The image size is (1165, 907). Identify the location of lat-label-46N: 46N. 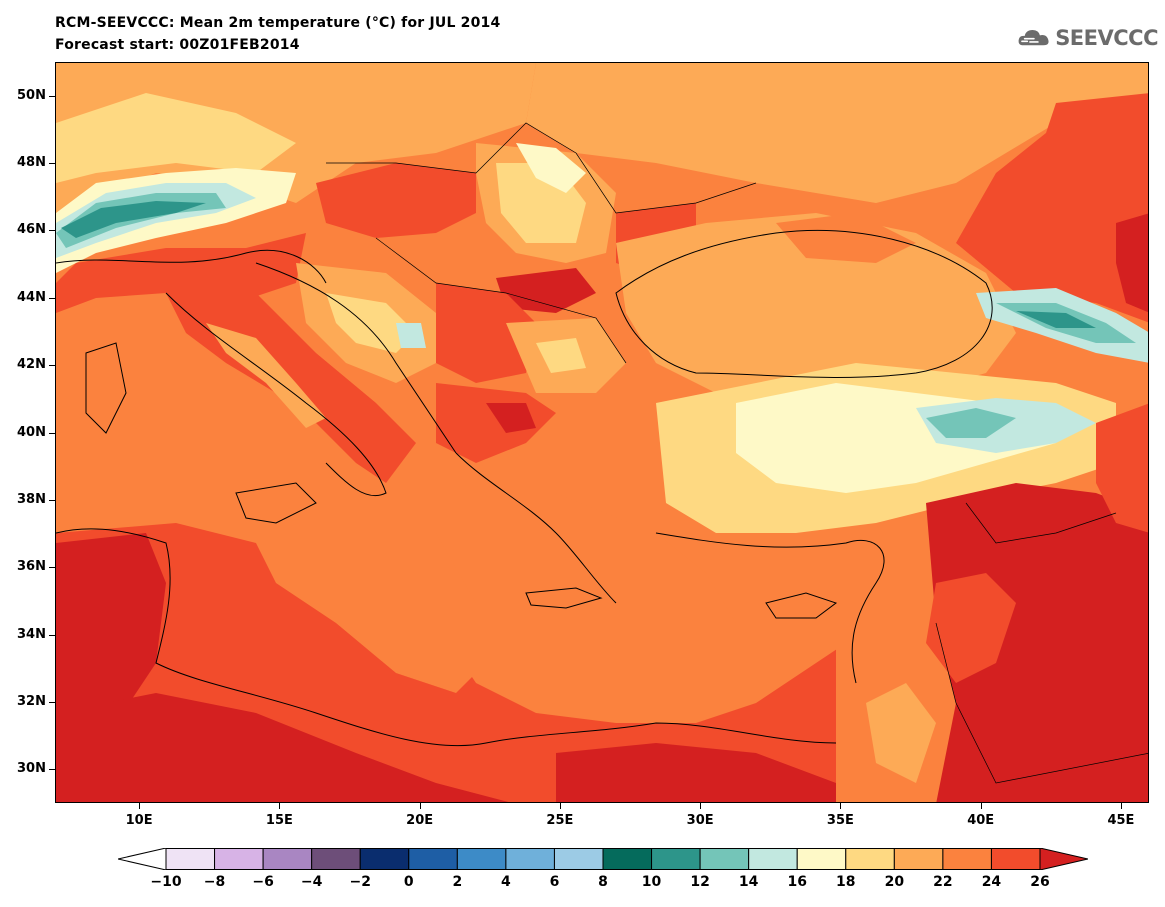
(31, 230).